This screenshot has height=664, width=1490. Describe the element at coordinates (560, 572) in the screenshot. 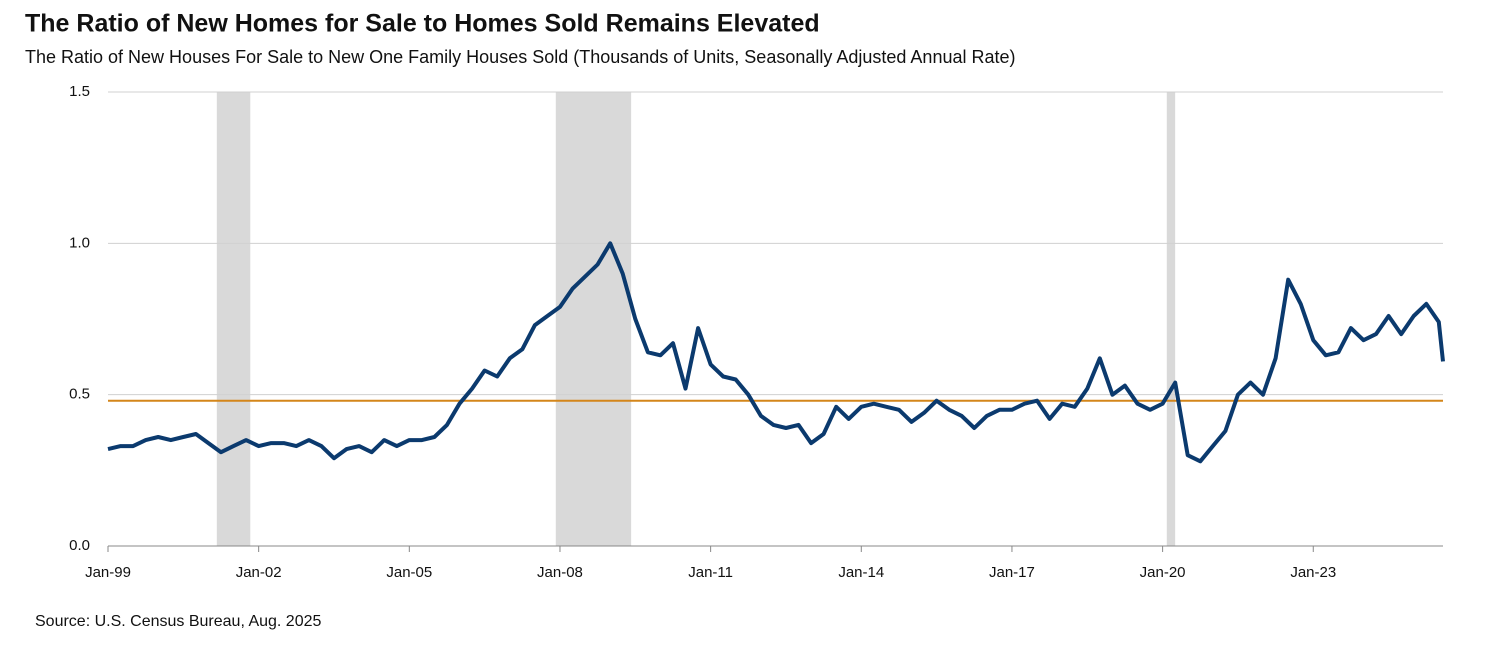

I see `x-tick-label: Jan-08` at that location.